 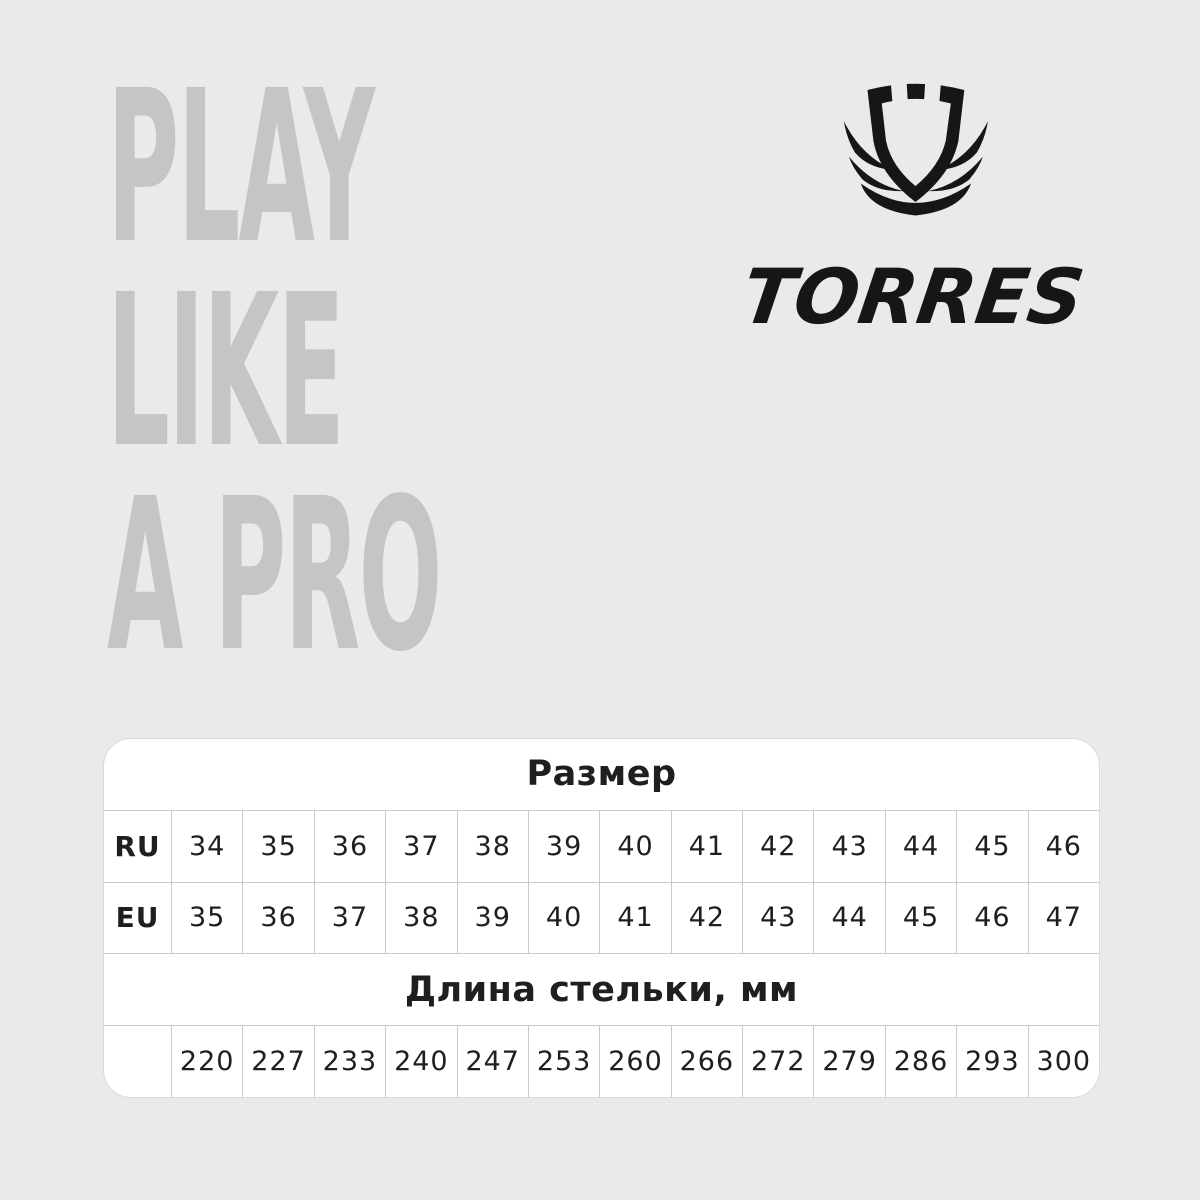 What do you see at coordinates (601, 775) in the screenshot?
I see `table-header-size: Размер` at bounding box center [601, 775].